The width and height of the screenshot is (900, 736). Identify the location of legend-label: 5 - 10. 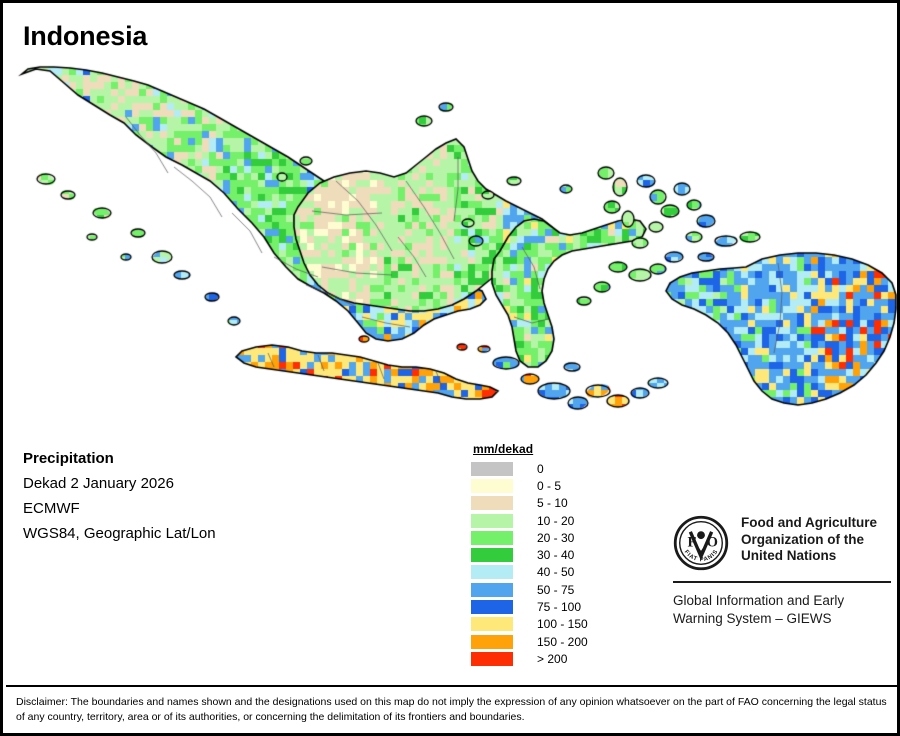
(552, 503).